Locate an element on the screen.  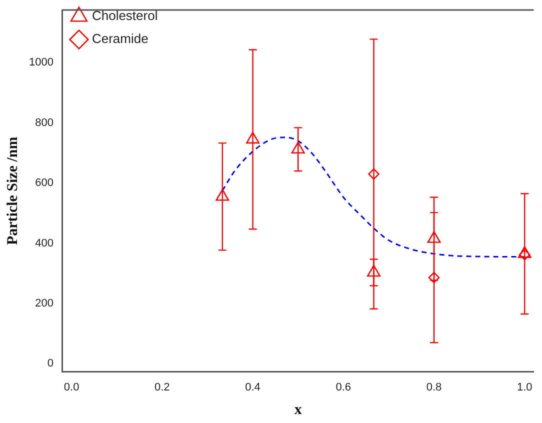
x-tick-label: 0.0 is located at coordinates (72, 387).